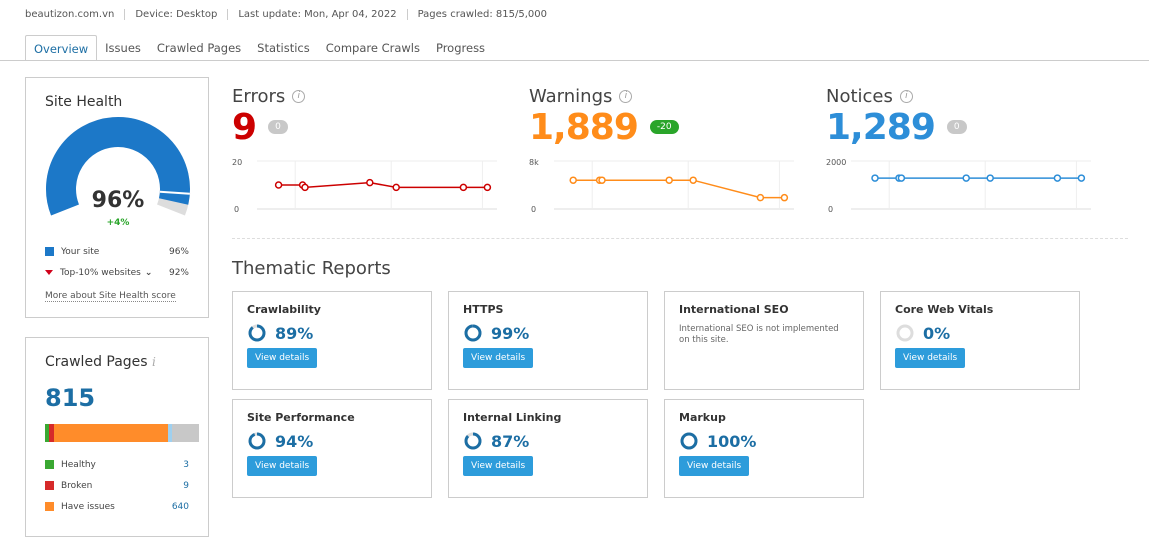  Describe the element at coordinates (199, 48) in the screenshot. I see `tab-crawled-pages: Crawled Pages` at that location.